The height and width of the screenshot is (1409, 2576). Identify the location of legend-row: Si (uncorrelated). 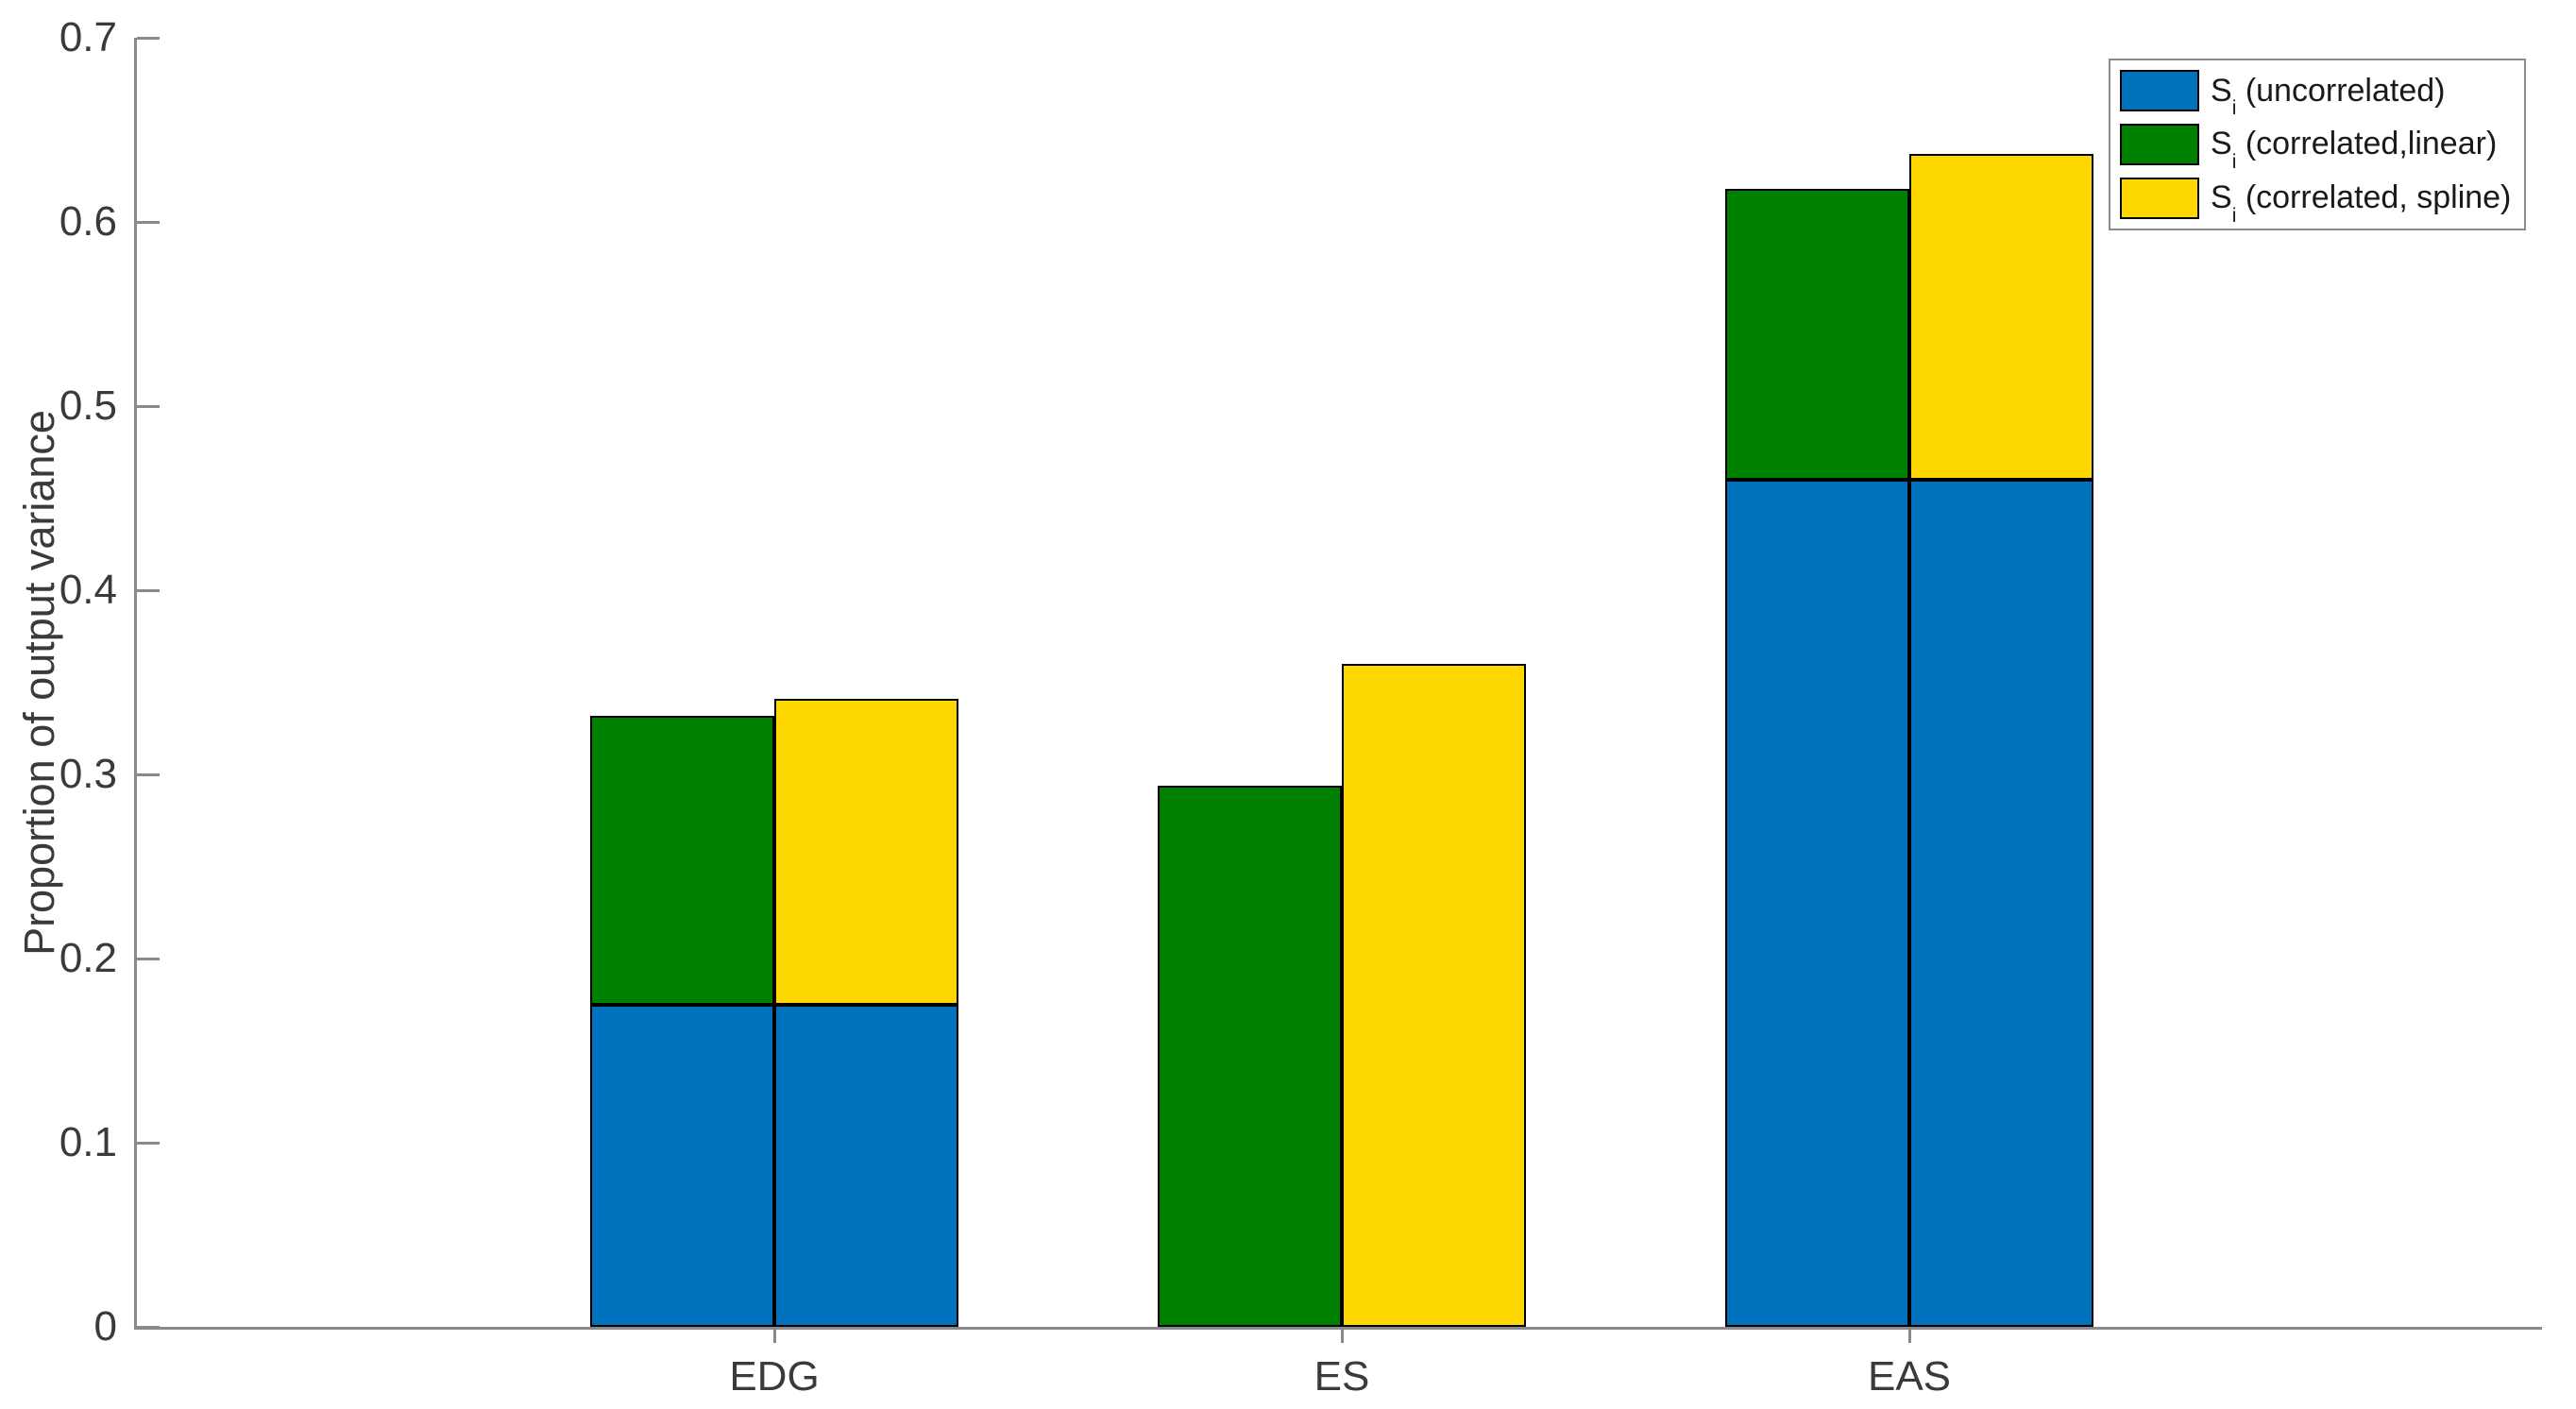
(2317, 95).